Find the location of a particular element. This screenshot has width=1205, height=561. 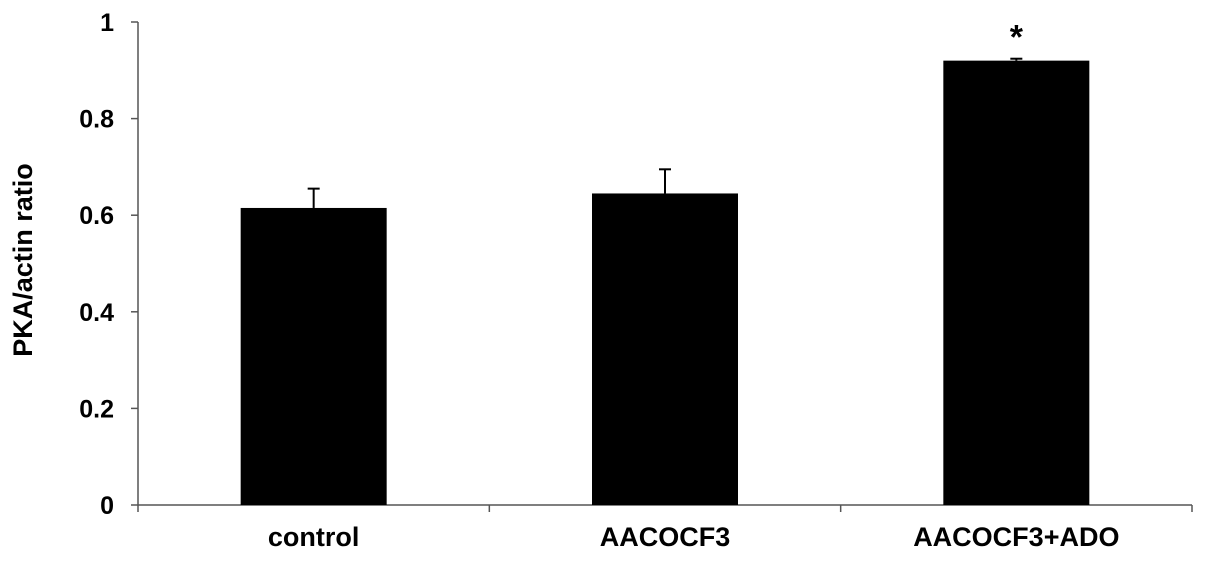

y-tick-label: 0.8 is located at coordinates (96, 120).